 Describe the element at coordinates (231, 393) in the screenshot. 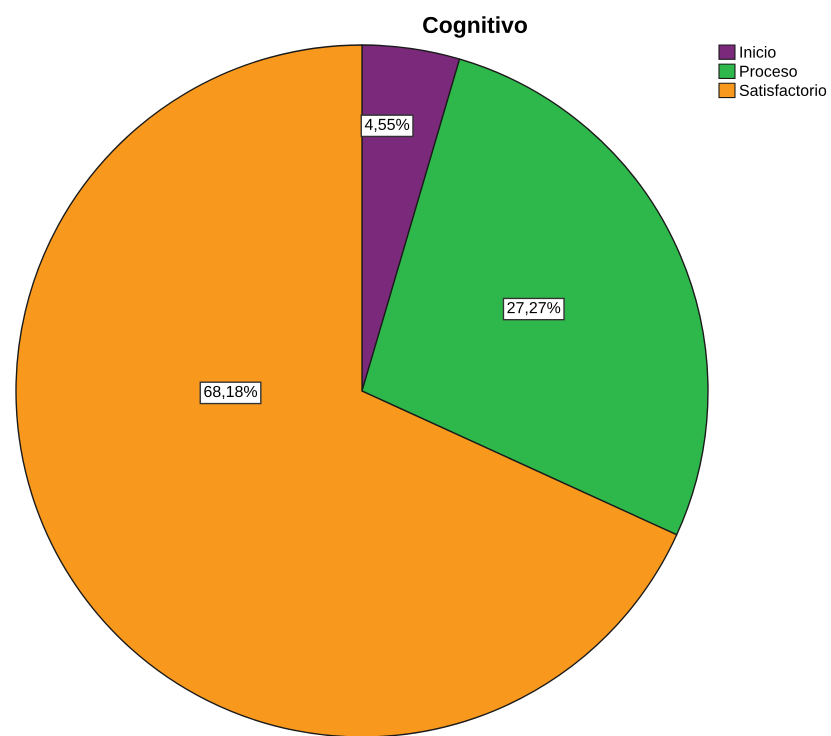

I see `data-label: 68,18%` at that location.